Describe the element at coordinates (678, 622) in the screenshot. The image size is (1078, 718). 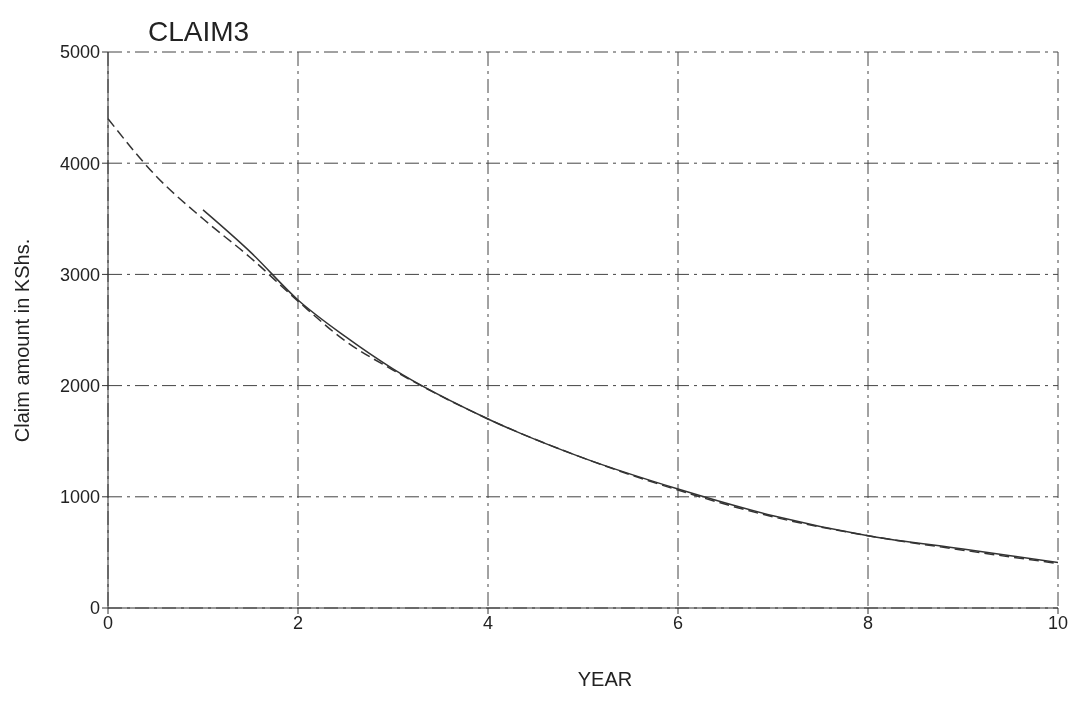
I see `x-tick-label: 6` at that location.